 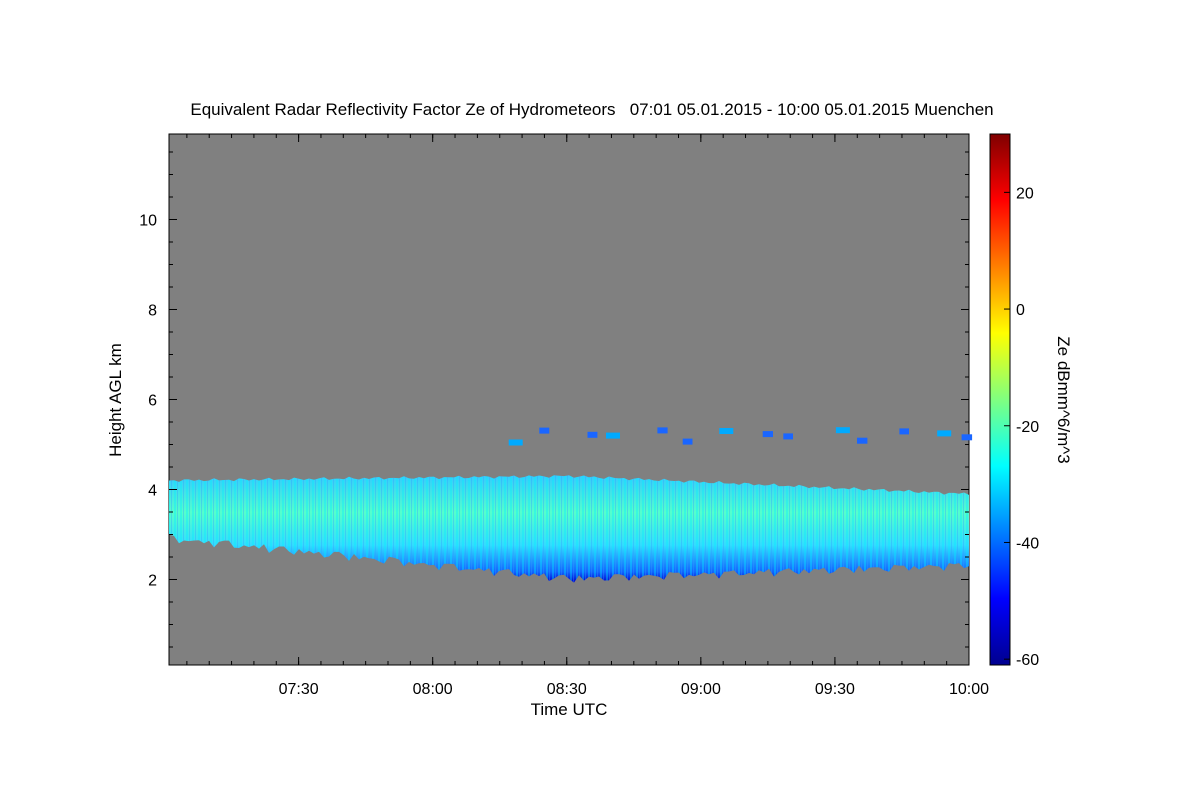 I want to click on cloud-texture, so click(x=569, y=529).